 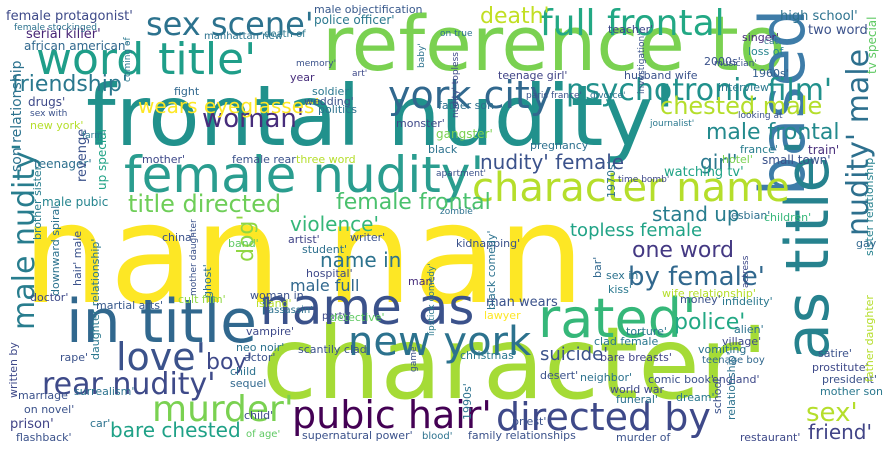 What do you see at coordinates (644, 180) in the screenshot?
I see `word: time bomb'` at bounding box center [644, 180].